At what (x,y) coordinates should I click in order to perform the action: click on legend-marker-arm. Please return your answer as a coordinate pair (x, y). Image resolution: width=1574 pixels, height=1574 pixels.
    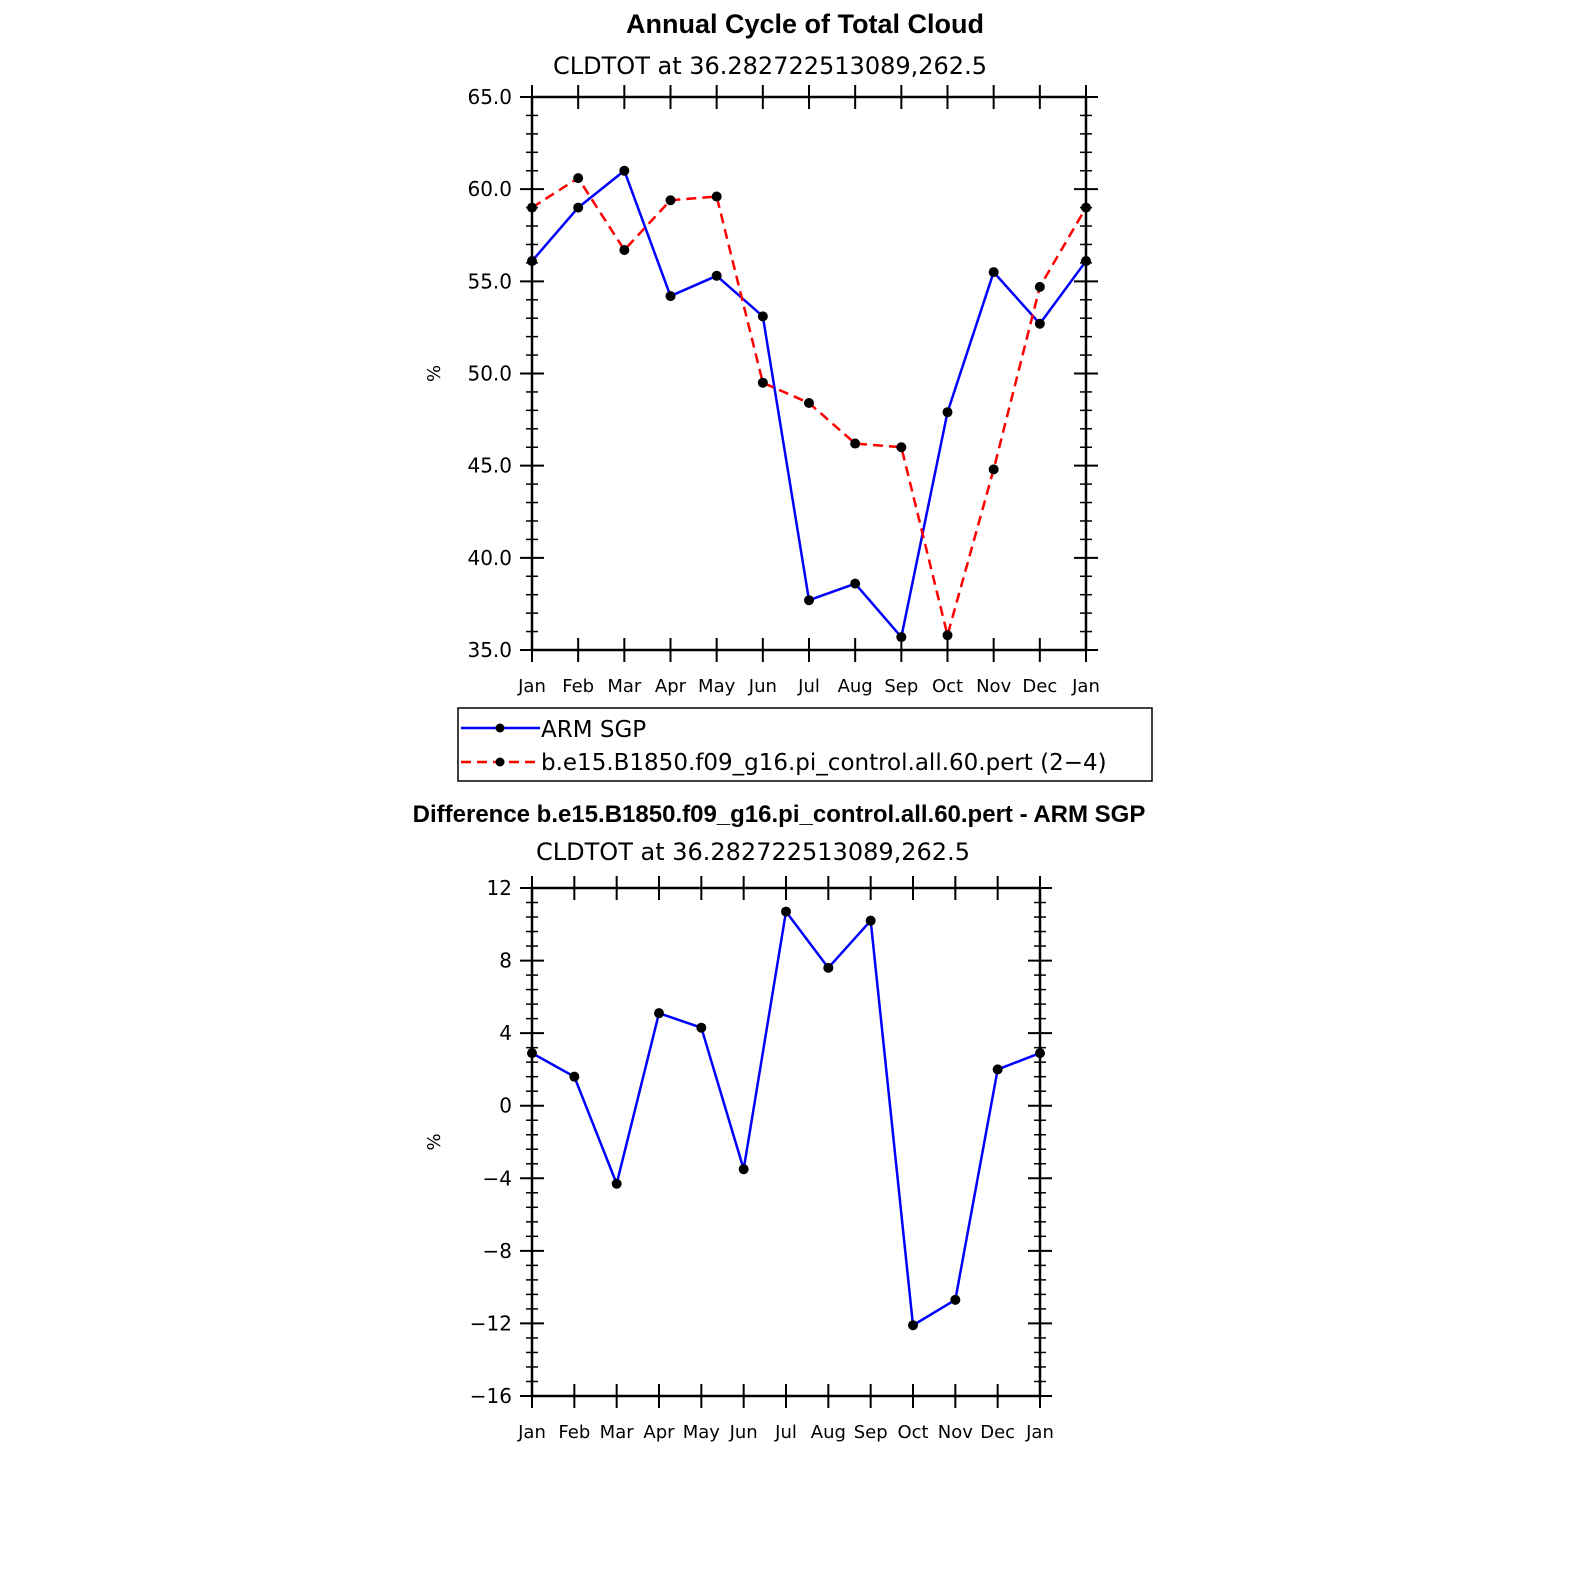
    Looking at the image, I should click on (500, 728).